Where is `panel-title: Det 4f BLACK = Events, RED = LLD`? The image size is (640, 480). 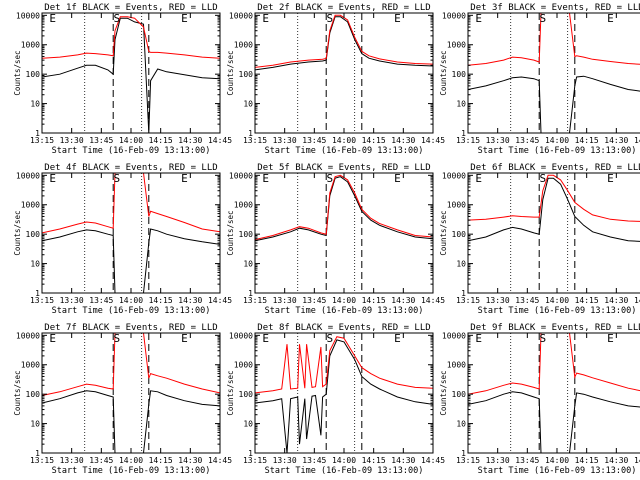 panel-title: Det 4f BLACK = Events, RED = LLD is located at coordinates (130, 168).